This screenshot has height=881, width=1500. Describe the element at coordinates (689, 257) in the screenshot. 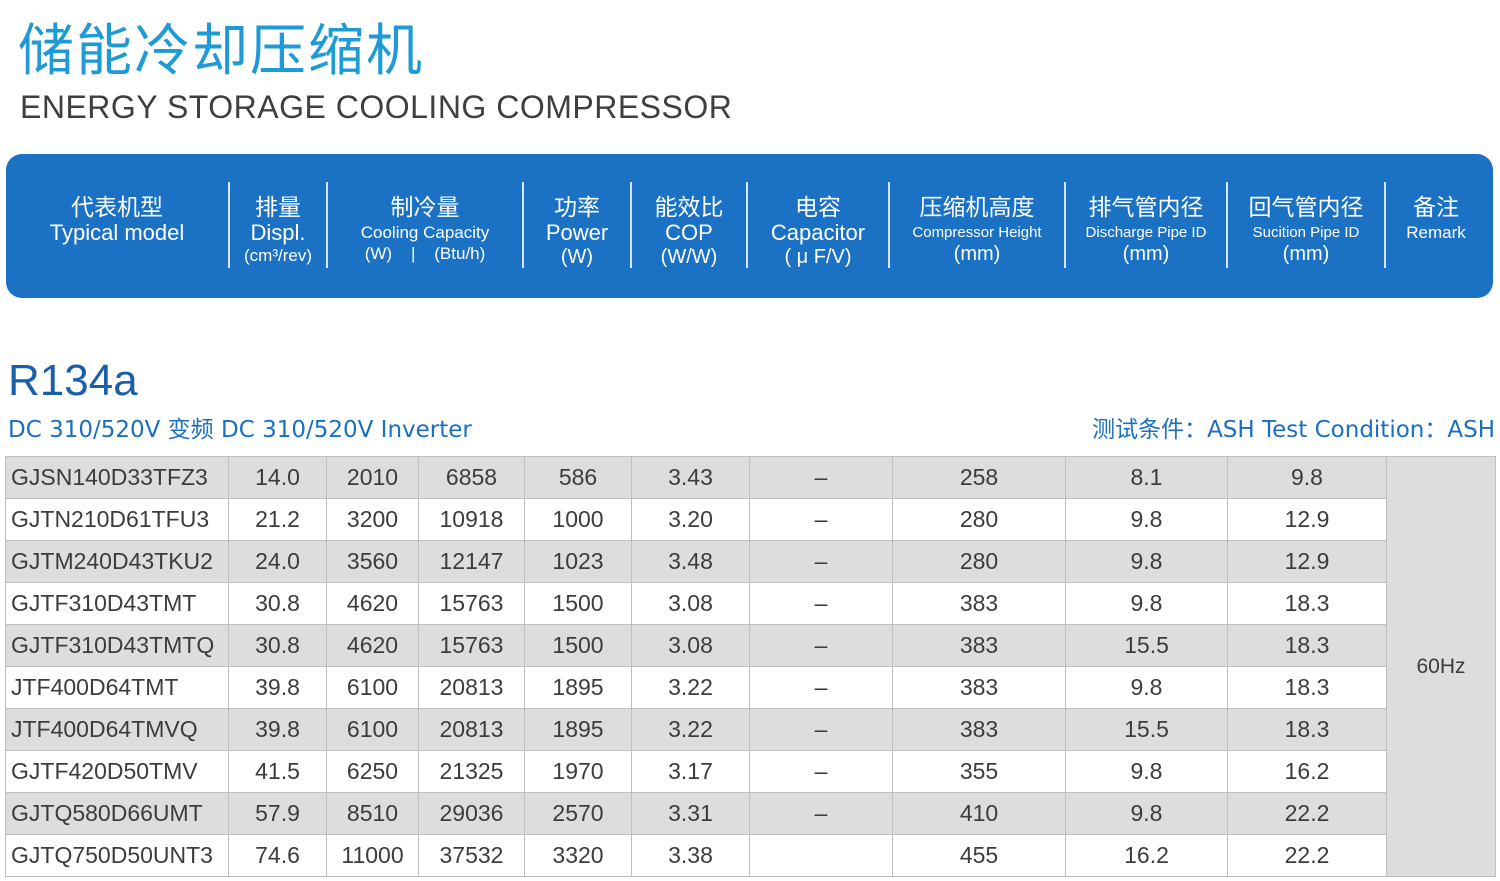

I see `header-cop-unit: (W/W)` at that location.